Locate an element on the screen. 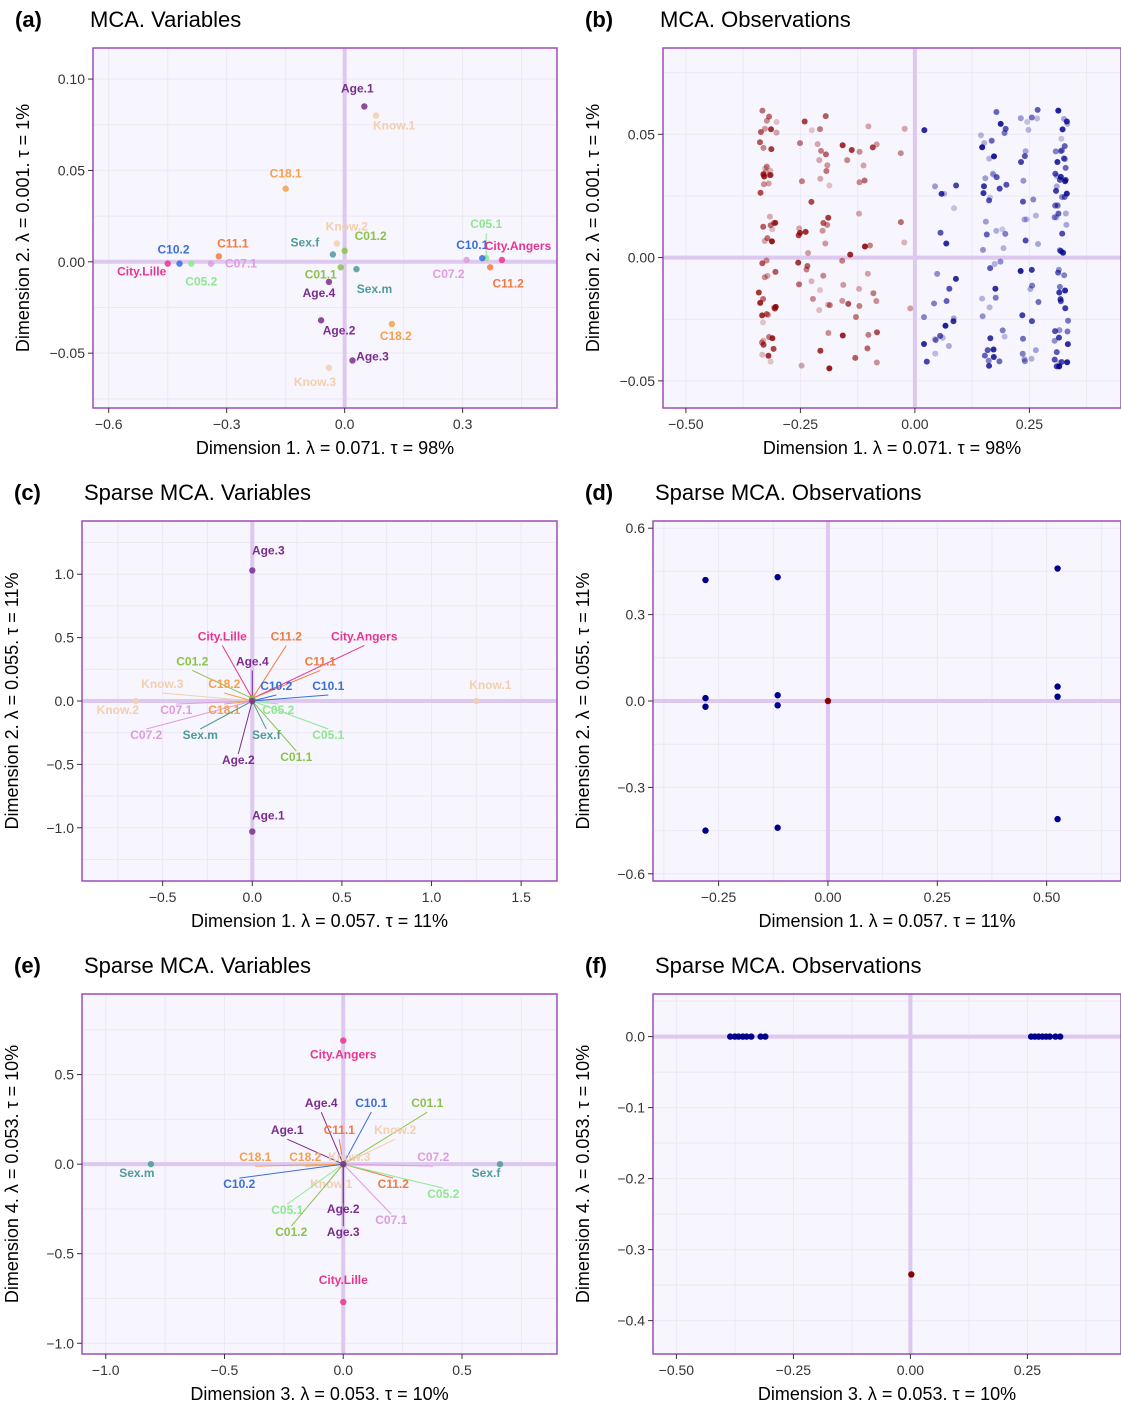 The image size is (1121, 1406). x-tick-label: −1.0 is located at coordinates (106, 1370).